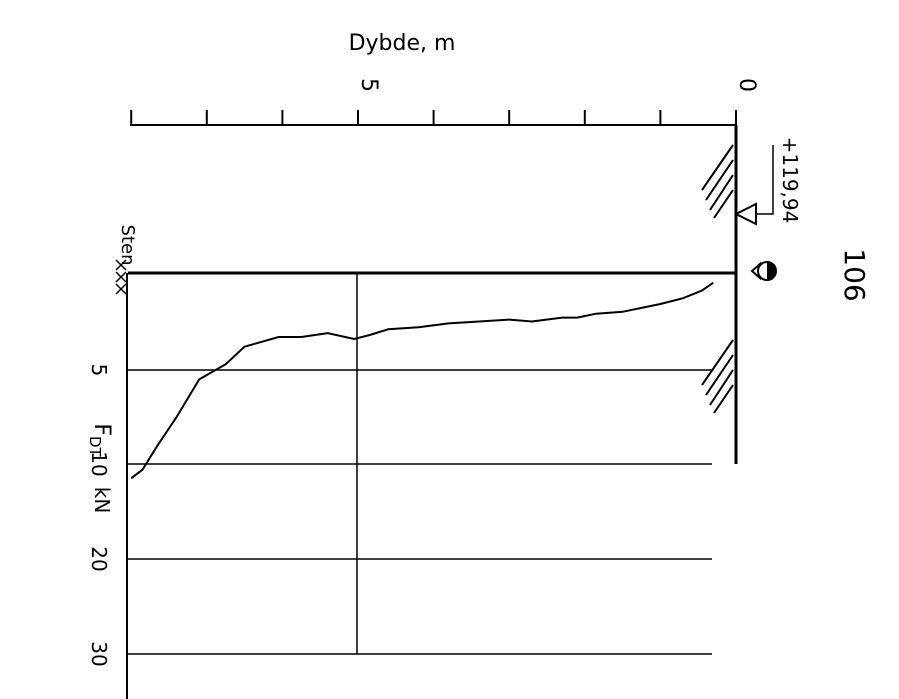 The image size is (899, 699). I want to click on force-unit: kN, so click(102, 500).